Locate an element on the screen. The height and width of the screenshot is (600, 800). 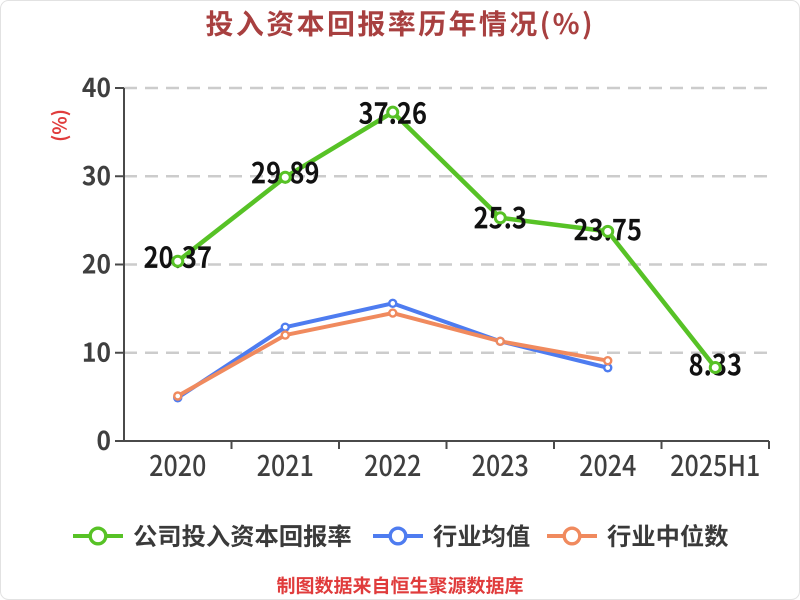
point-industry-median-2021 is located at coordinates (285, 335).